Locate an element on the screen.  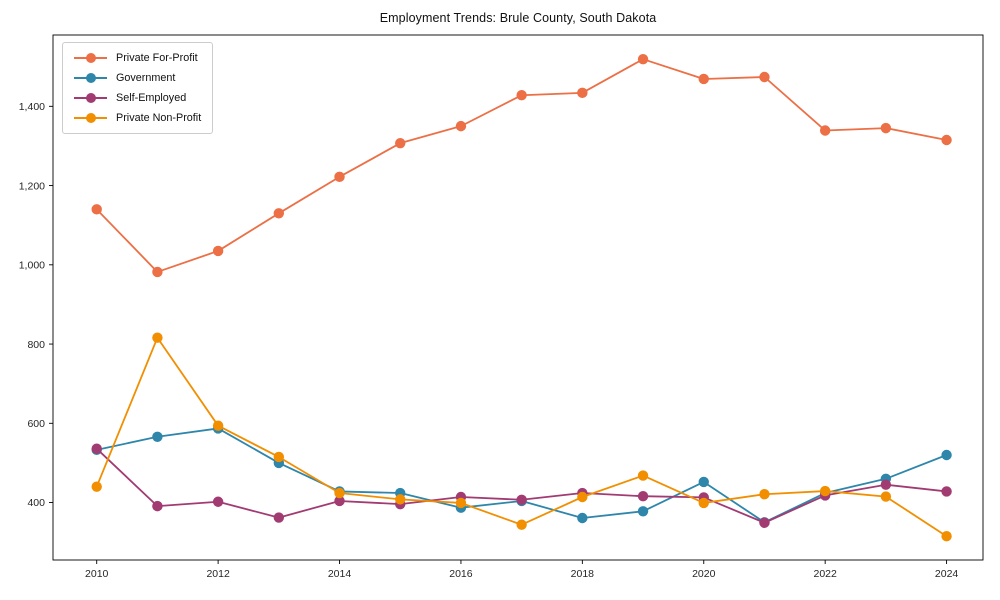
data-point-self-employed-2012 is located at coordinates (218, 501).